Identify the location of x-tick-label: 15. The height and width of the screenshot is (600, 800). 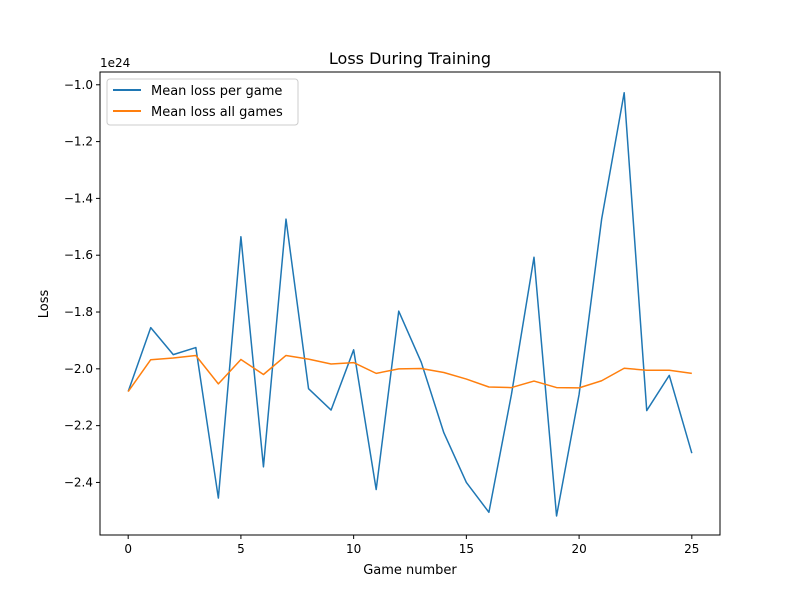
(466, 549).